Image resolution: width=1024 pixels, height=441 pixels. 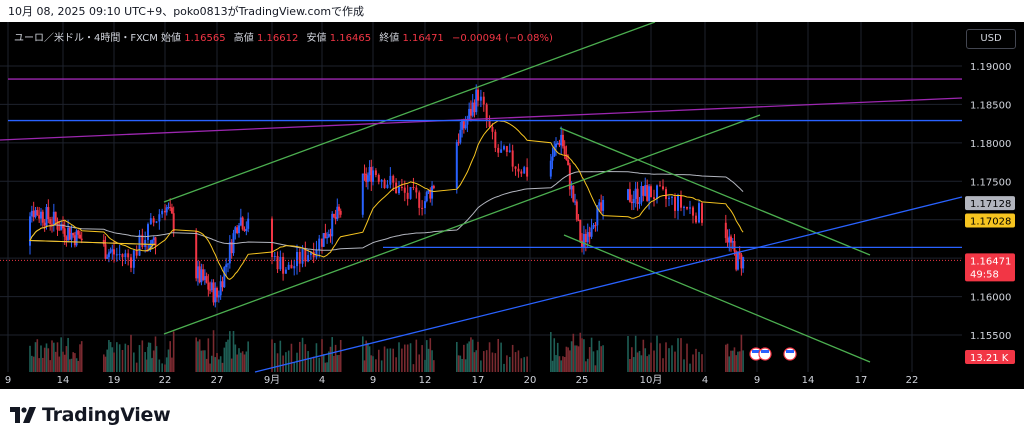 I want to click on descending-lower-line, so click(x=717, y=298).